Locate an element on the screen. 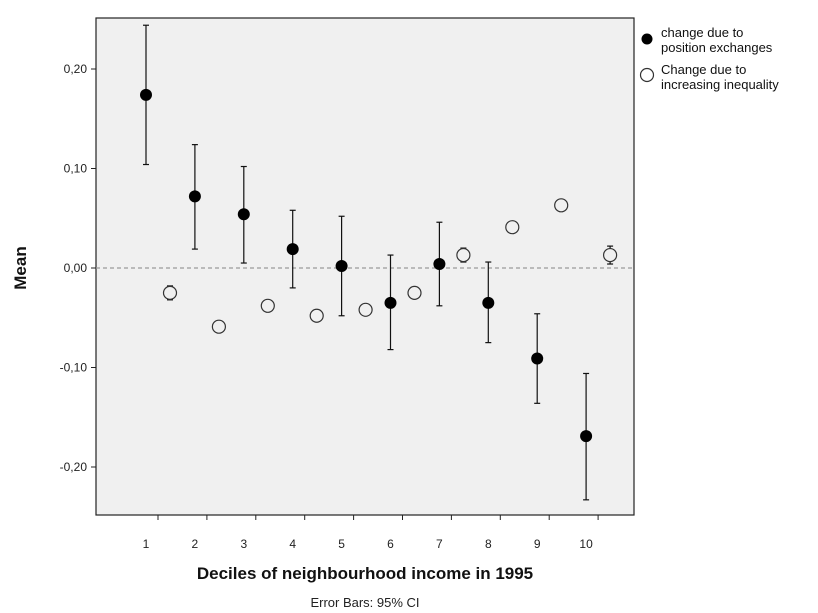  error-bars-footnote: Error Bars: 95% CI is located at coordinates (364, 602).